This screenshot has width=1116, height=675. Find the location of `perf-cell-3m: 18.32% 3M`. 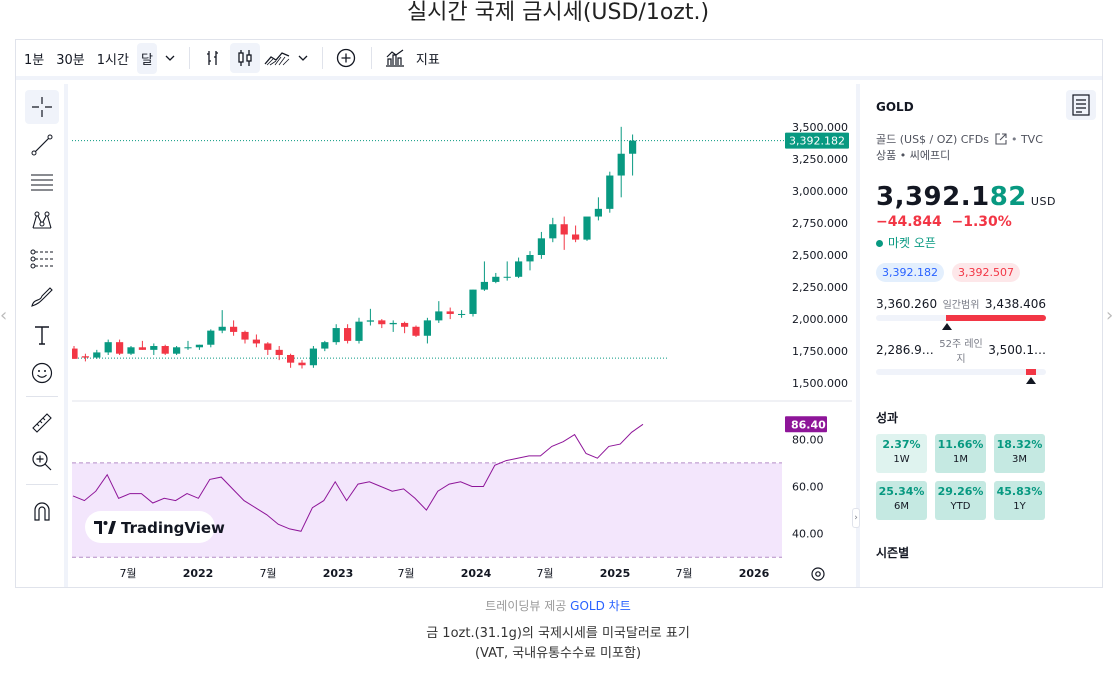

perf-cell-3m: 18.32% 3M is located at coordinates (1019, 453).